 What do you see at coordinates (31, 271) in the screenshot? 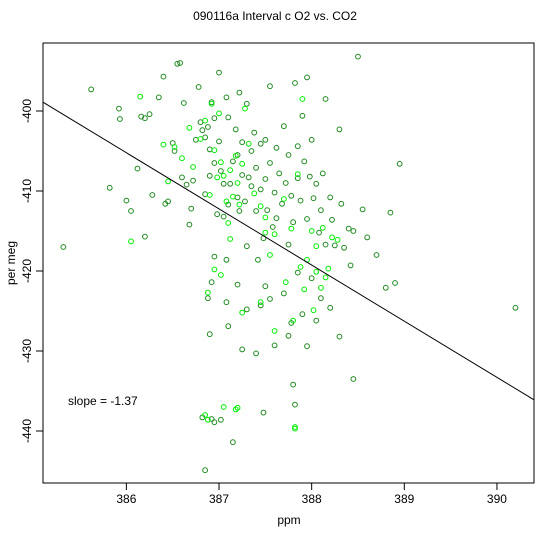
I see `y-axis-ticks: -400 -410 -420 -430 -440` at bounding box center [31, 271].